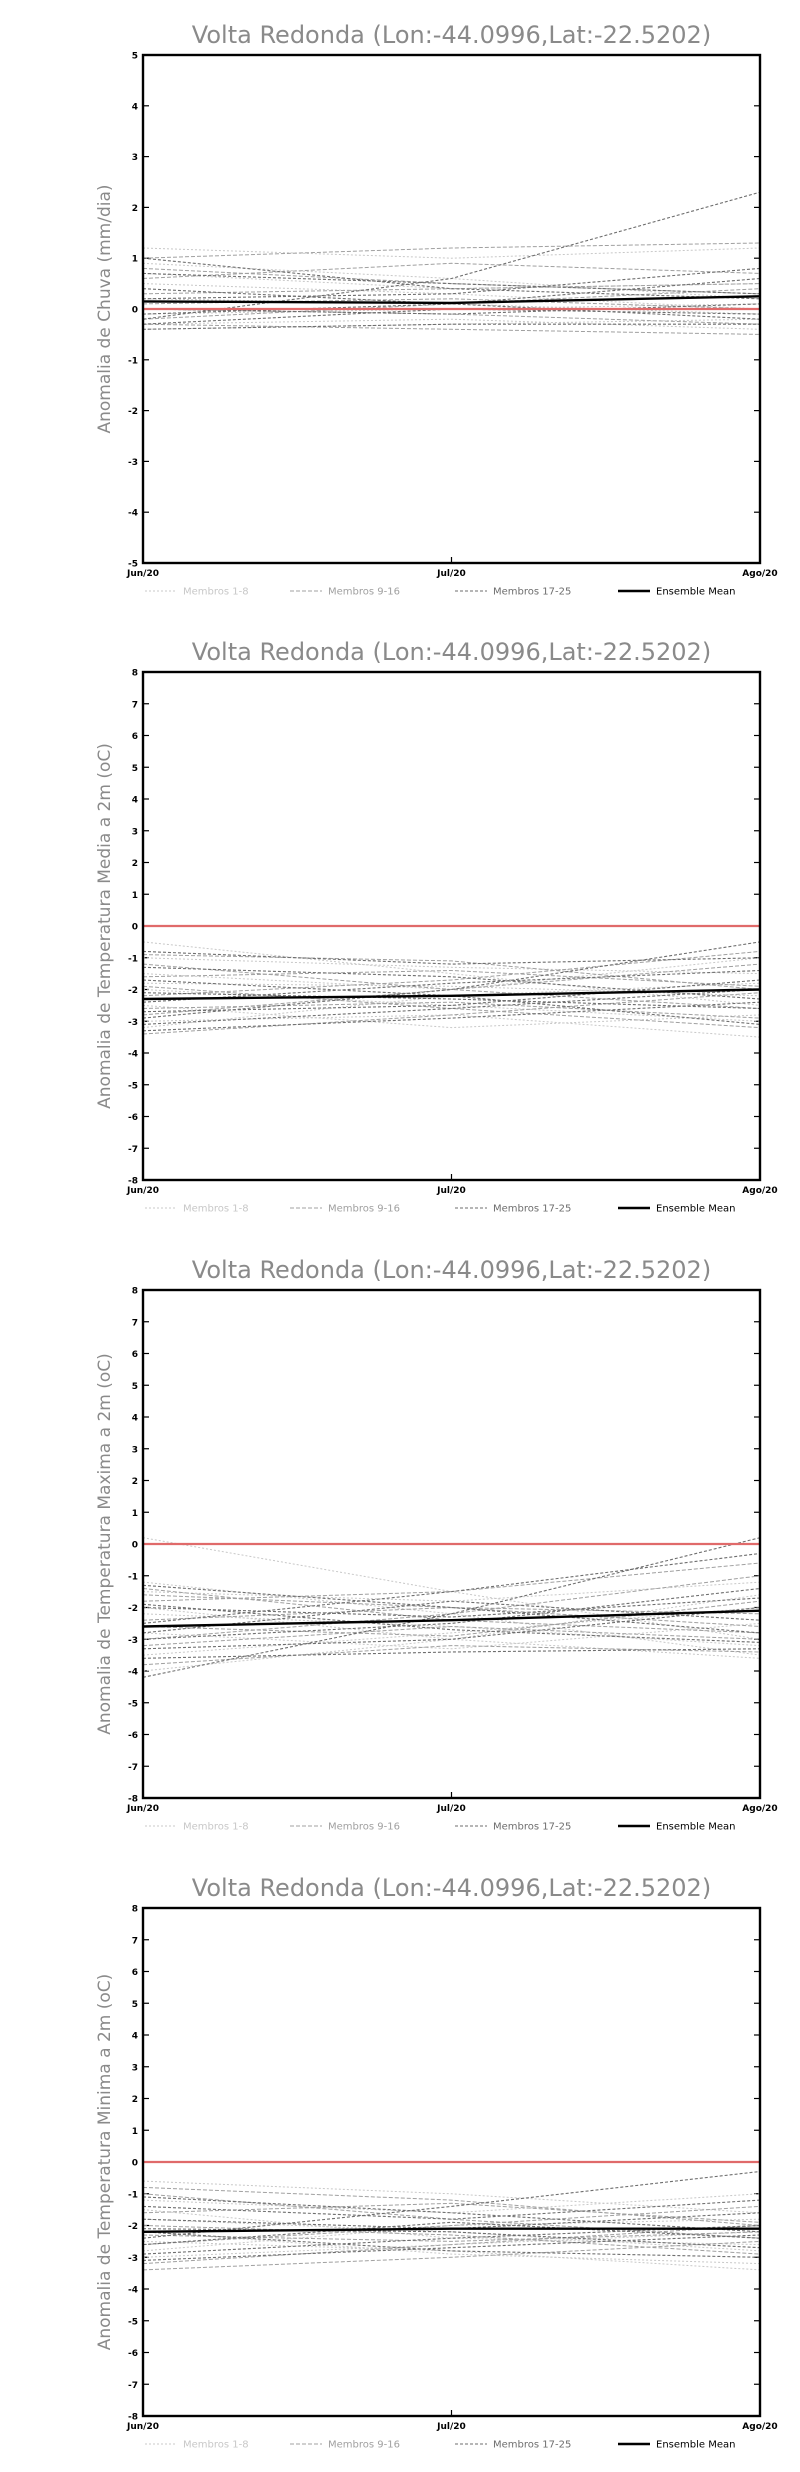  I want to click on y-axis-label: Anomalia de Temperatura Minima a 2m (oC), so click(105, 2162).